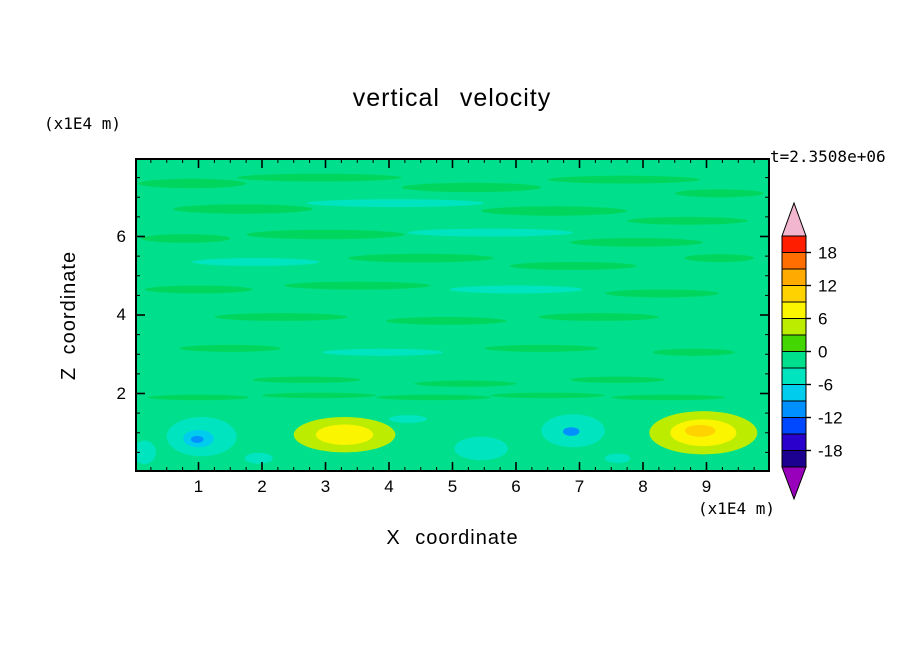 This screenshot has height=654, width=904. I want to click on x-tick-label: 6, so click(516, 486).